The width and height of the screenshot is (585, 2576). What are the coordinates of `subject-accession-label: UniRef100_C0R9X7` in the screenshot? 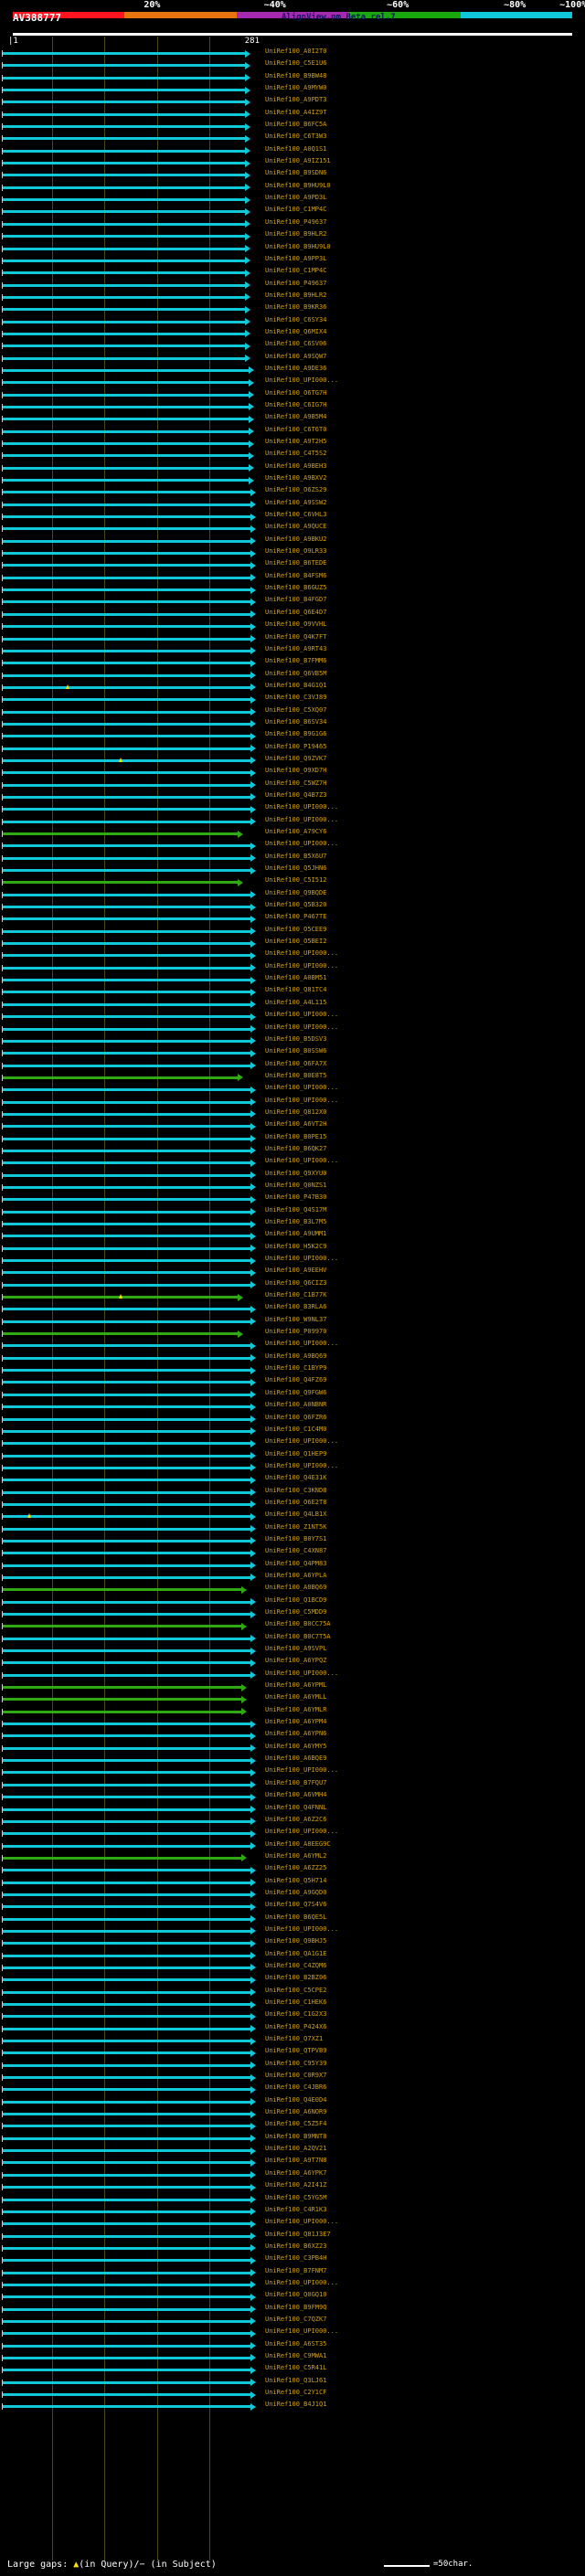 It's located at (296, 2076).